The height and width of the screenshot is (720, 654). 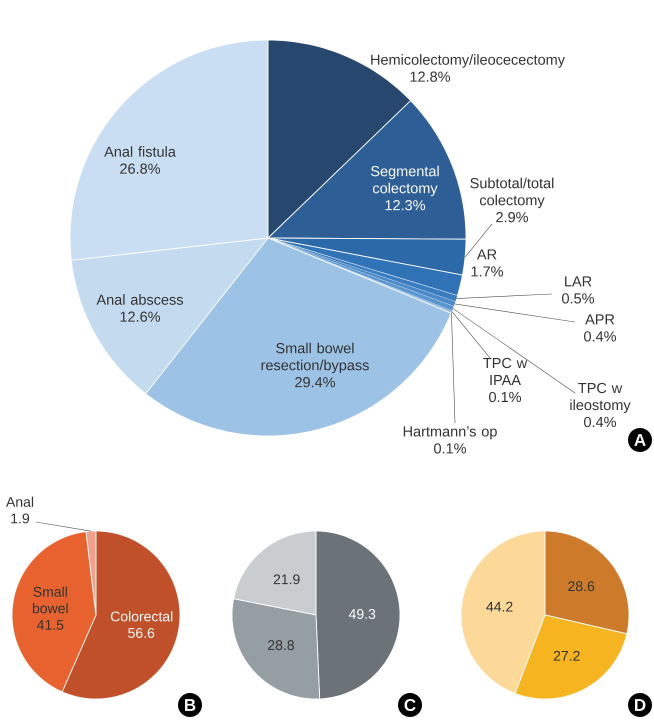 I want to click on data-label: 2.9%, so click(x=512, y=217).